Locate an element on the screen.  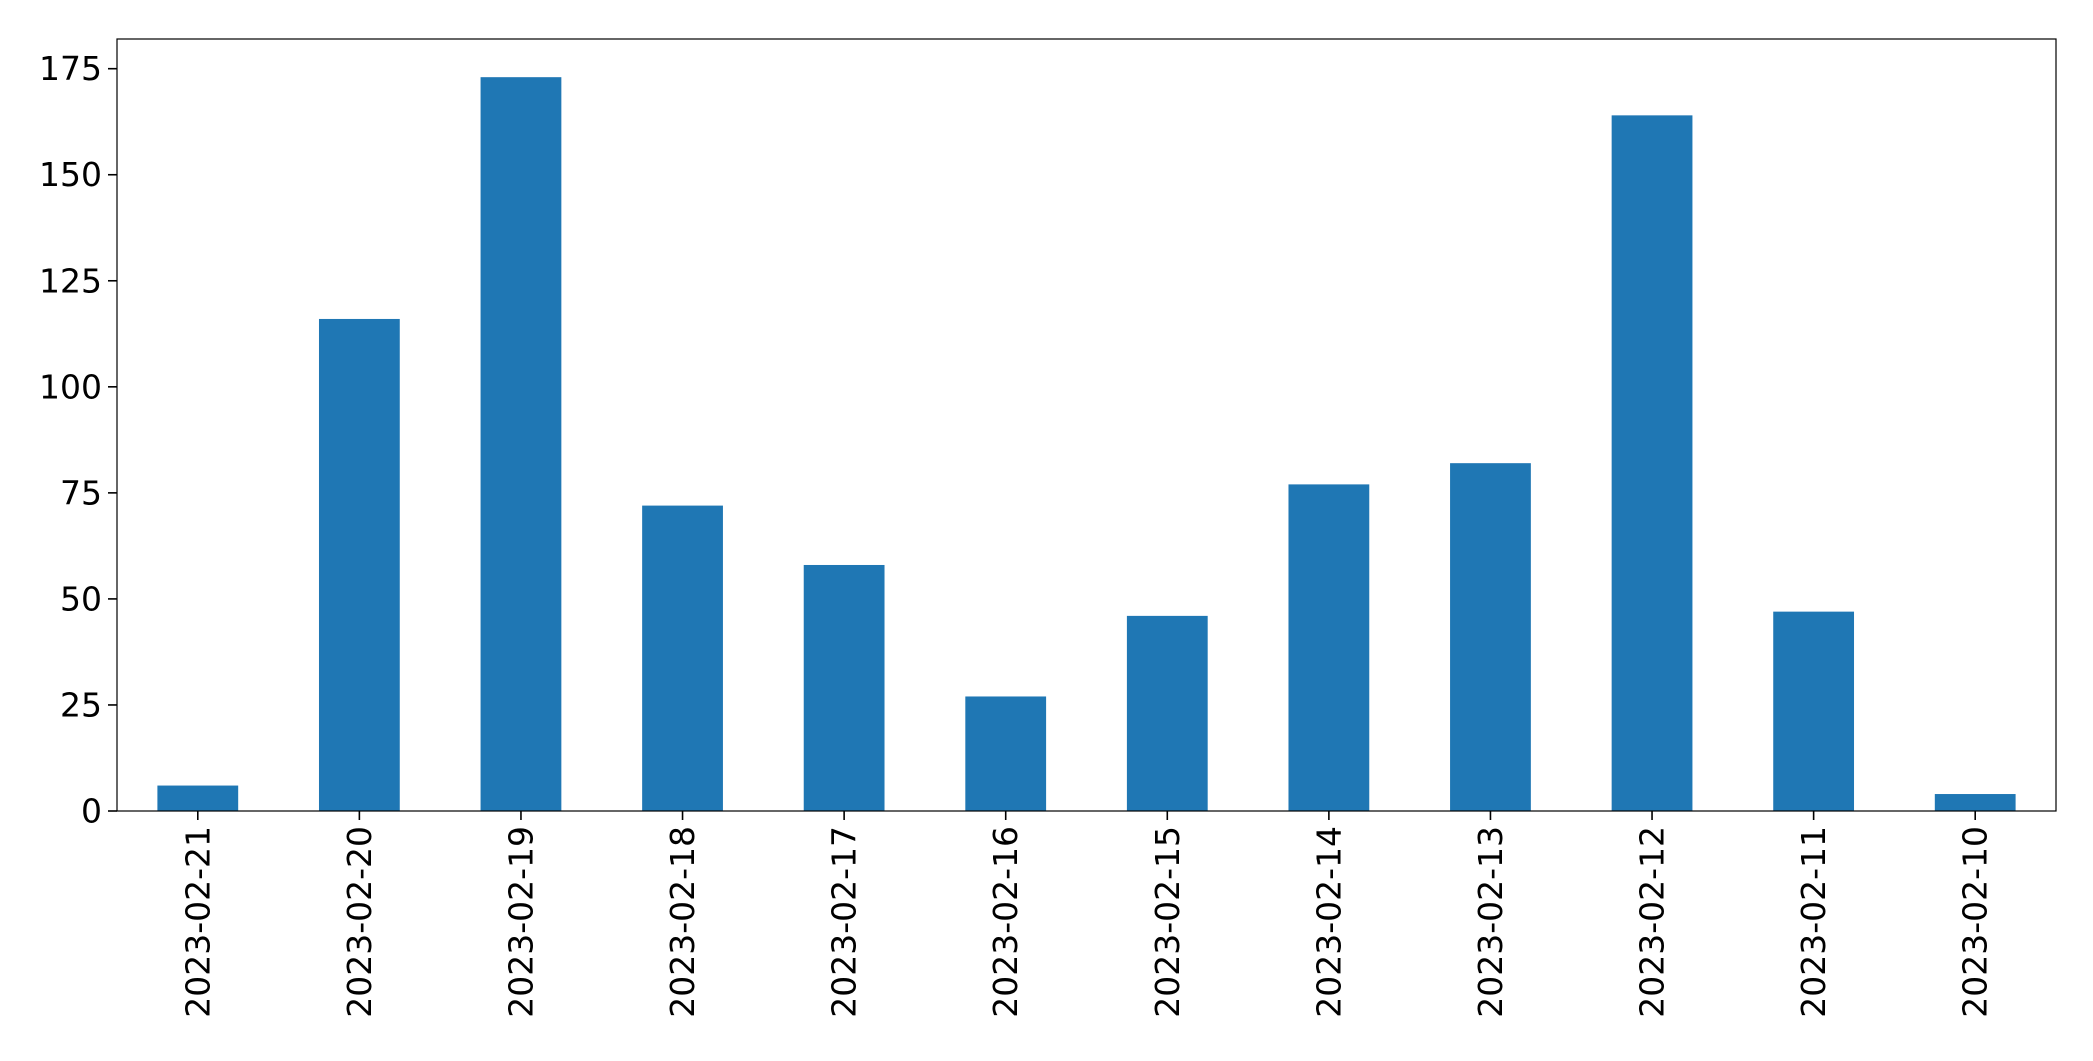
x-tick-label: 2023-02-13 is located at coordinates (1490, 922).